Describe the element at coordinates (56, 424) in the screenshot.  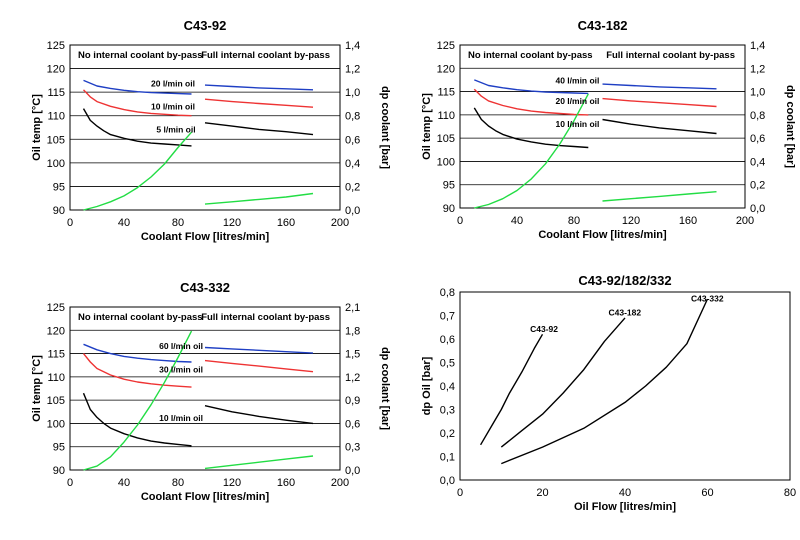
I see `y-tick-label: 100` at that location.